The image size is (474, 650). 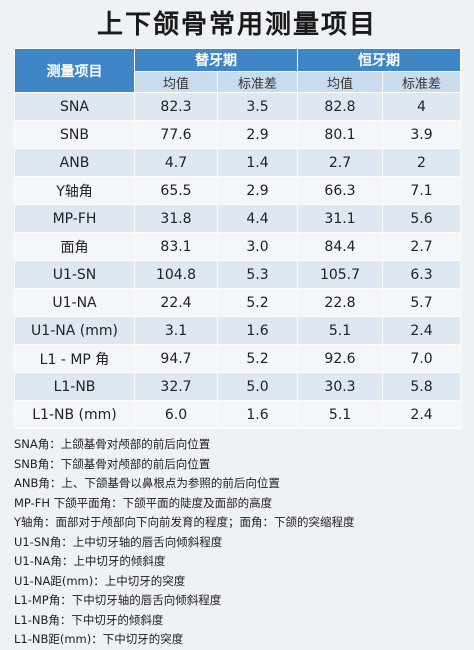 I want to click on header-item: 测量项目, so click(x=74, y=70).